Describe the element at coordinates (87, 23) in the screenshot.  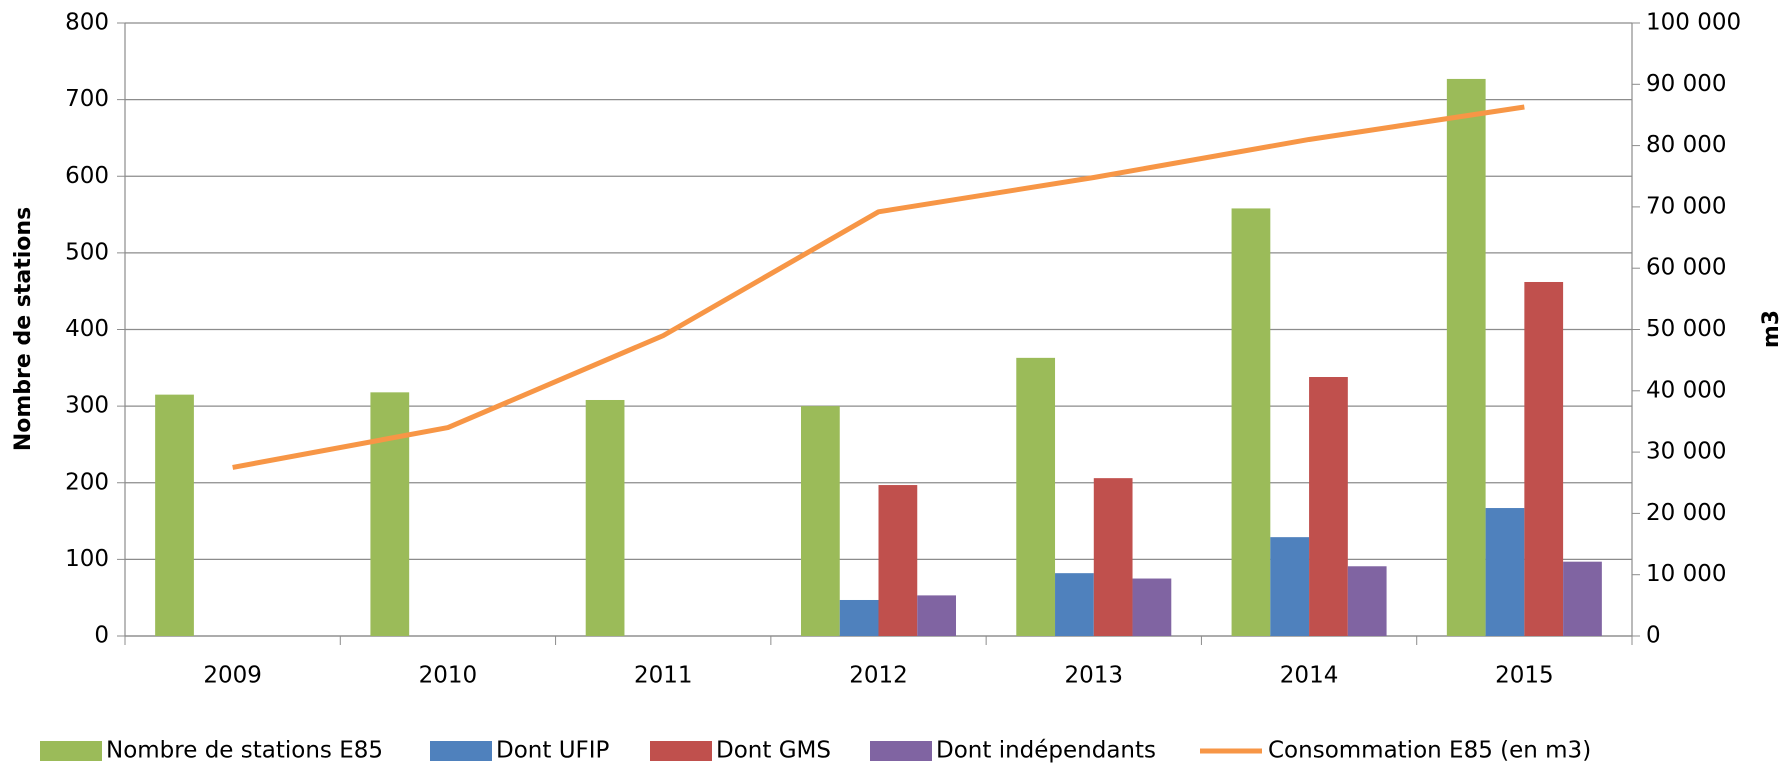
I see `y-tick-label: 800` at that location.